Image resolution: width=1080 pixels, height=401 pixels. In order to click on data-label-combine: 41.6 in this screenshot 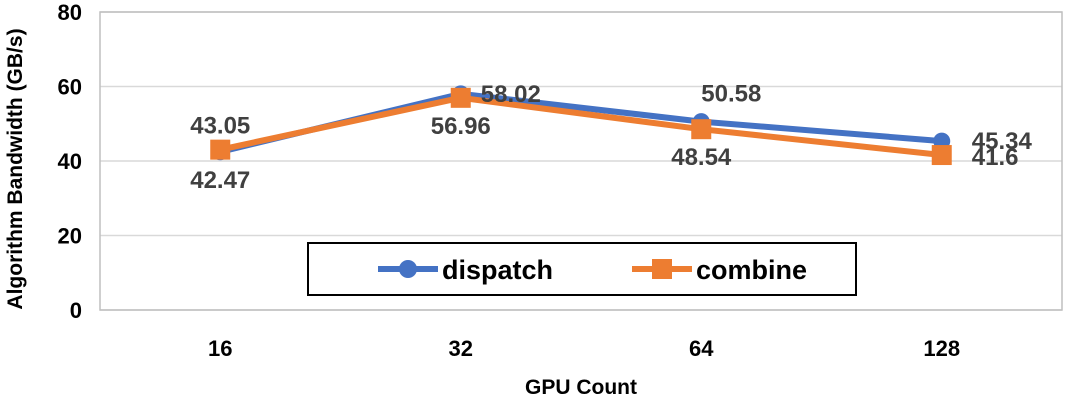, I will do `click(995, 157)`.